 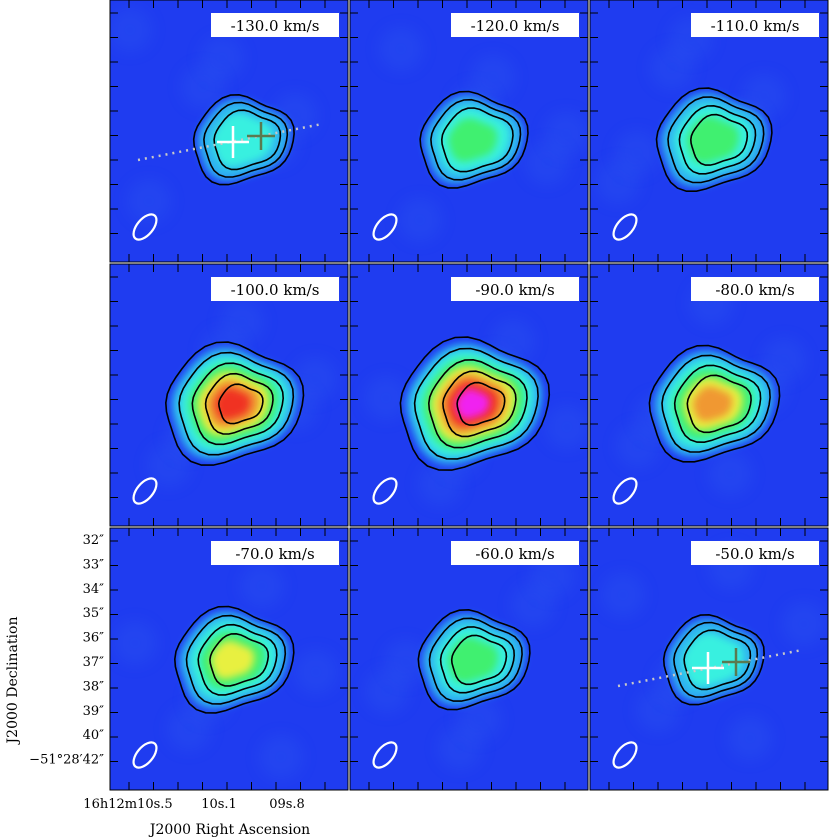 I want to click on channel-panel: -90.0 km/s, so click(x=469, y=395).